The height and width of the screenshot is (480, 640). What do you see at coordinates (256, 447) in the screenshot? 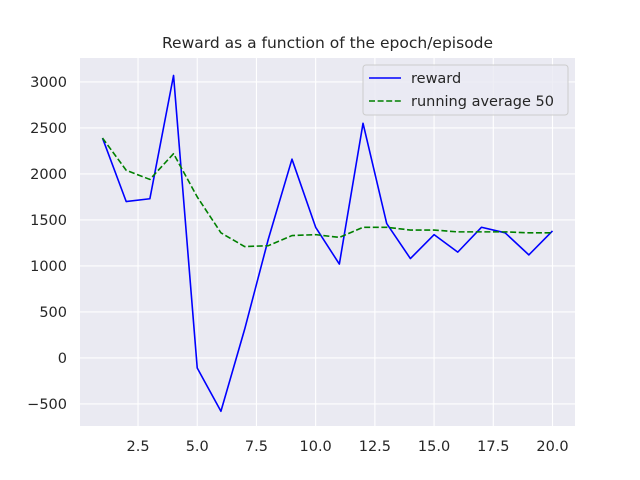
I see `x-tick-label: 7.5` at bounding box center [256, 447].